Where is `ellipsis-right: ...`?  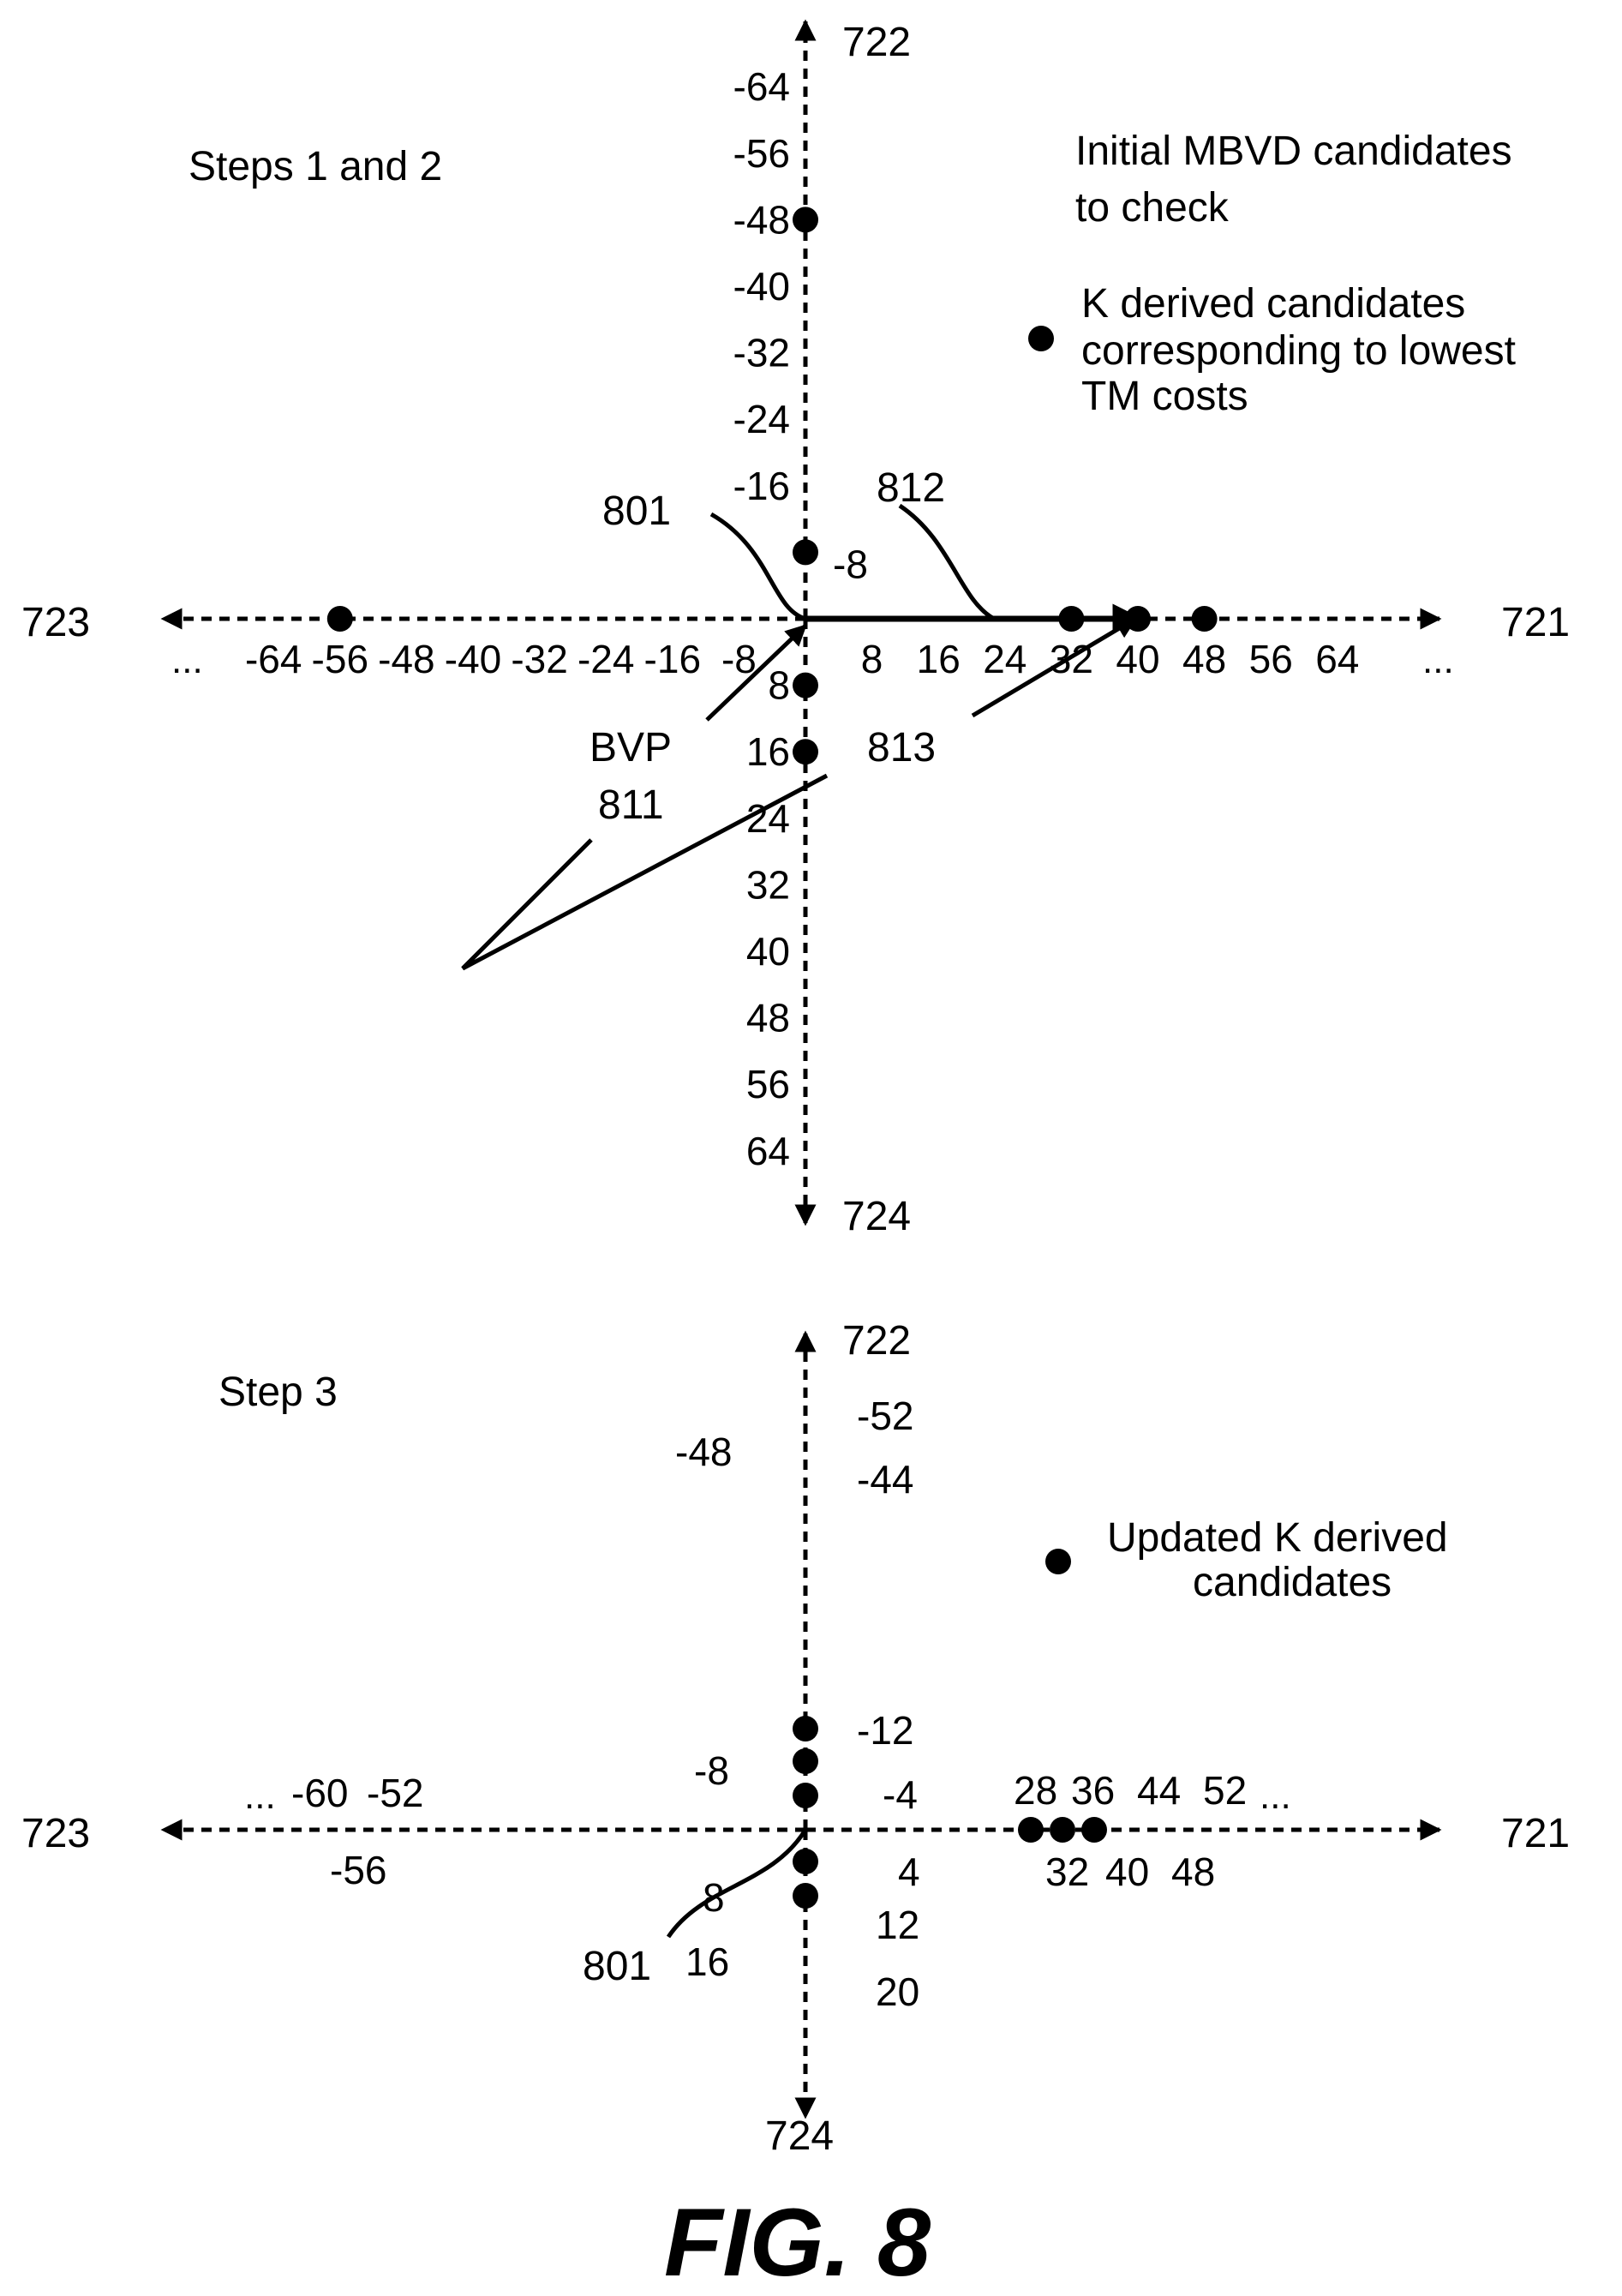
ellipsis-right: ... is located at coordinates (1438, 660).